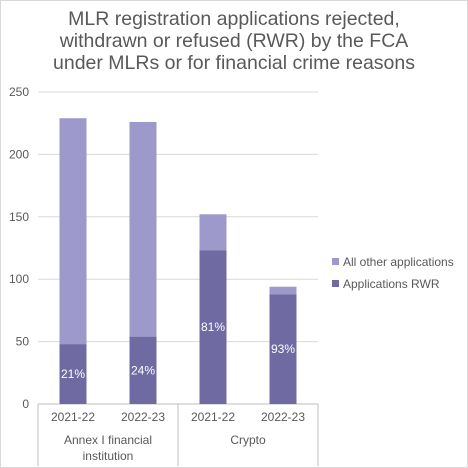 The height and width of the screenshot is (468, 468). I want to click on data-label: 24%, so click(143, 370).